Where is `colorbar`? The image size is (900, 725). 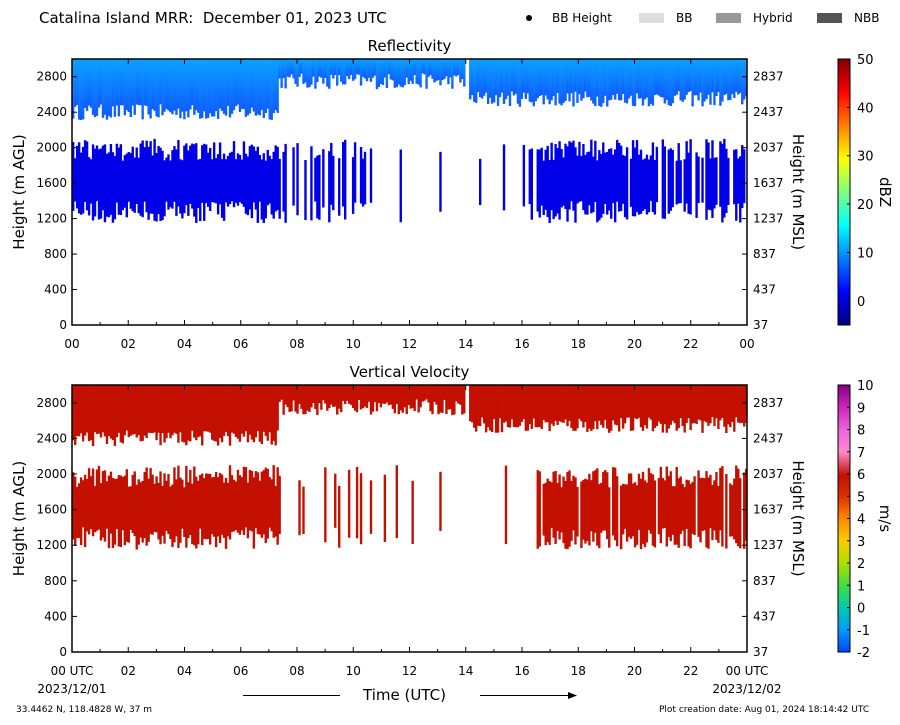
colorbar is located at coordinates (844, 192).